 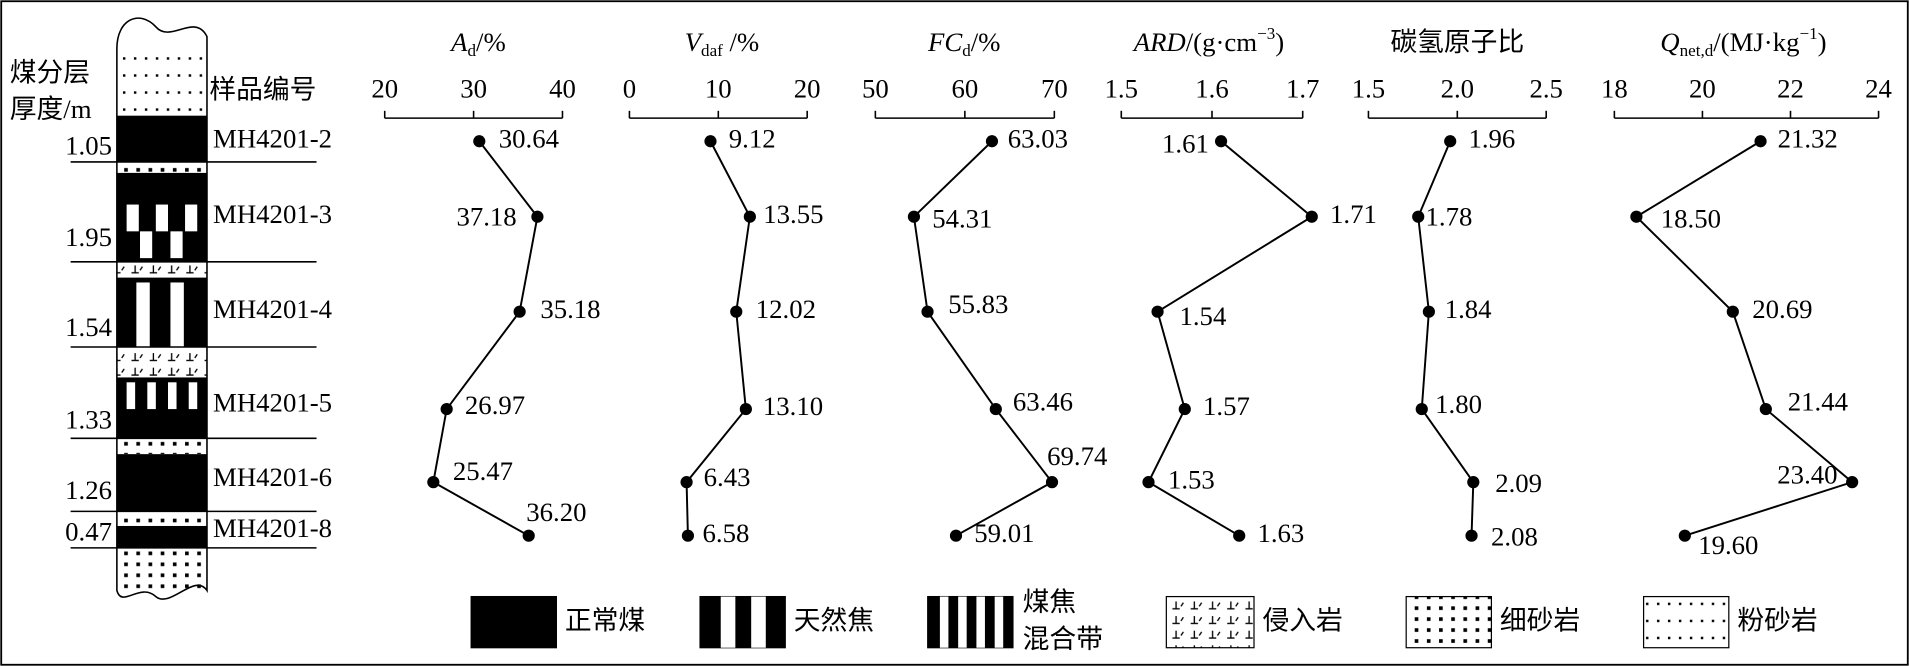 I want to click on data-label: 25.47, so click(x=483, y=471).